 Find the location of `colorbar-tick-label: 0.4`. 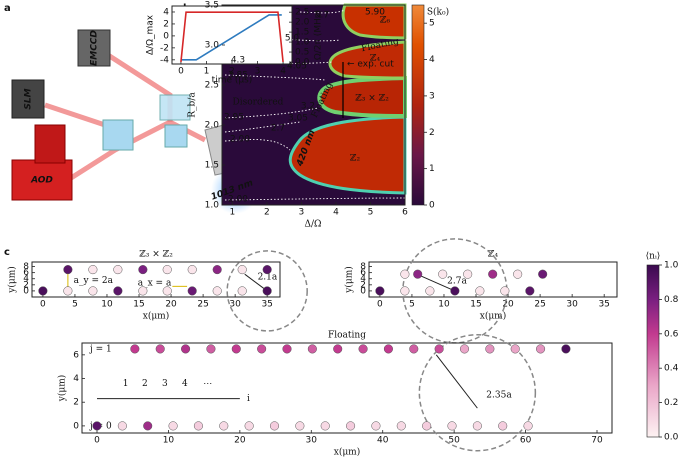

colorbar-tick-label: 0.4 is located at coordinates (671, 369).